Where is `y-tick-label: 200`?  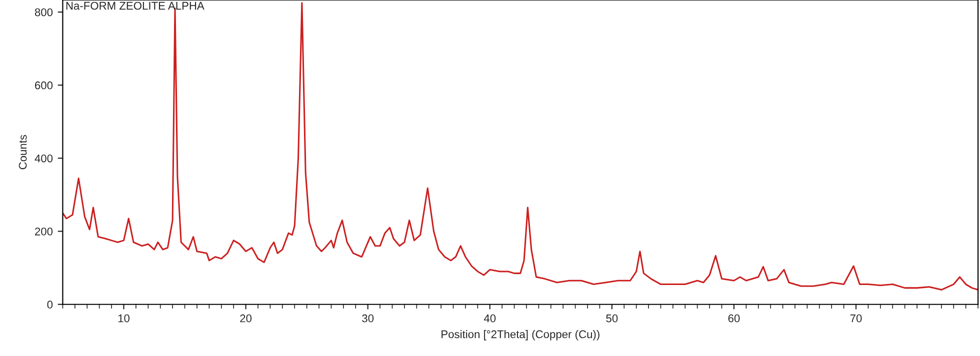
y-tick-label: 200 is located at coordinates (44, 232).